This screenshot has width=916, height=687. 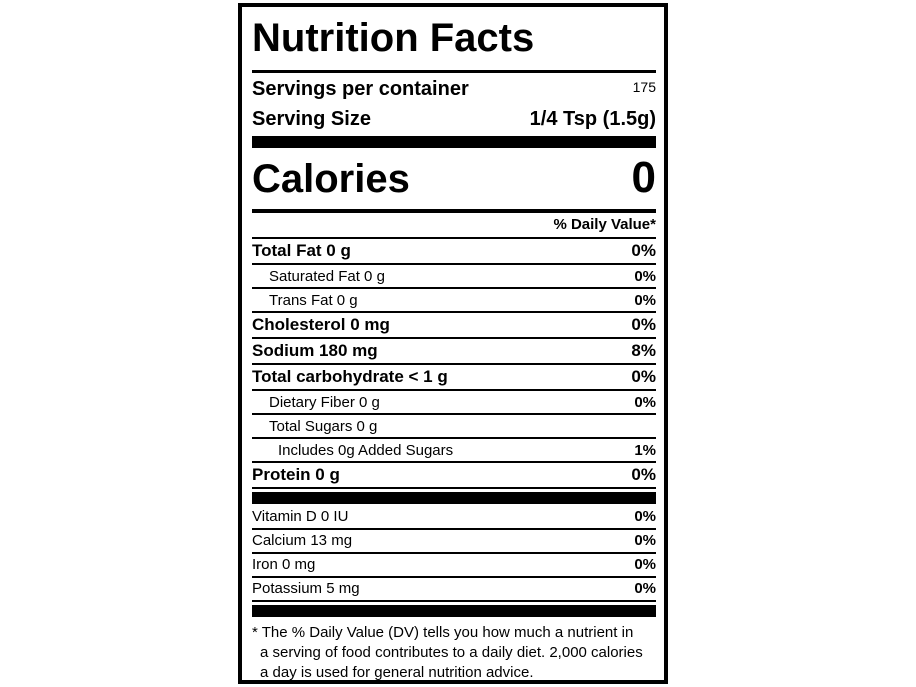 What do you see at coordinates (454, 226) in the screenshot?
I see `daily-value-header: % Daily Value*` at bounding box center [454, 226].